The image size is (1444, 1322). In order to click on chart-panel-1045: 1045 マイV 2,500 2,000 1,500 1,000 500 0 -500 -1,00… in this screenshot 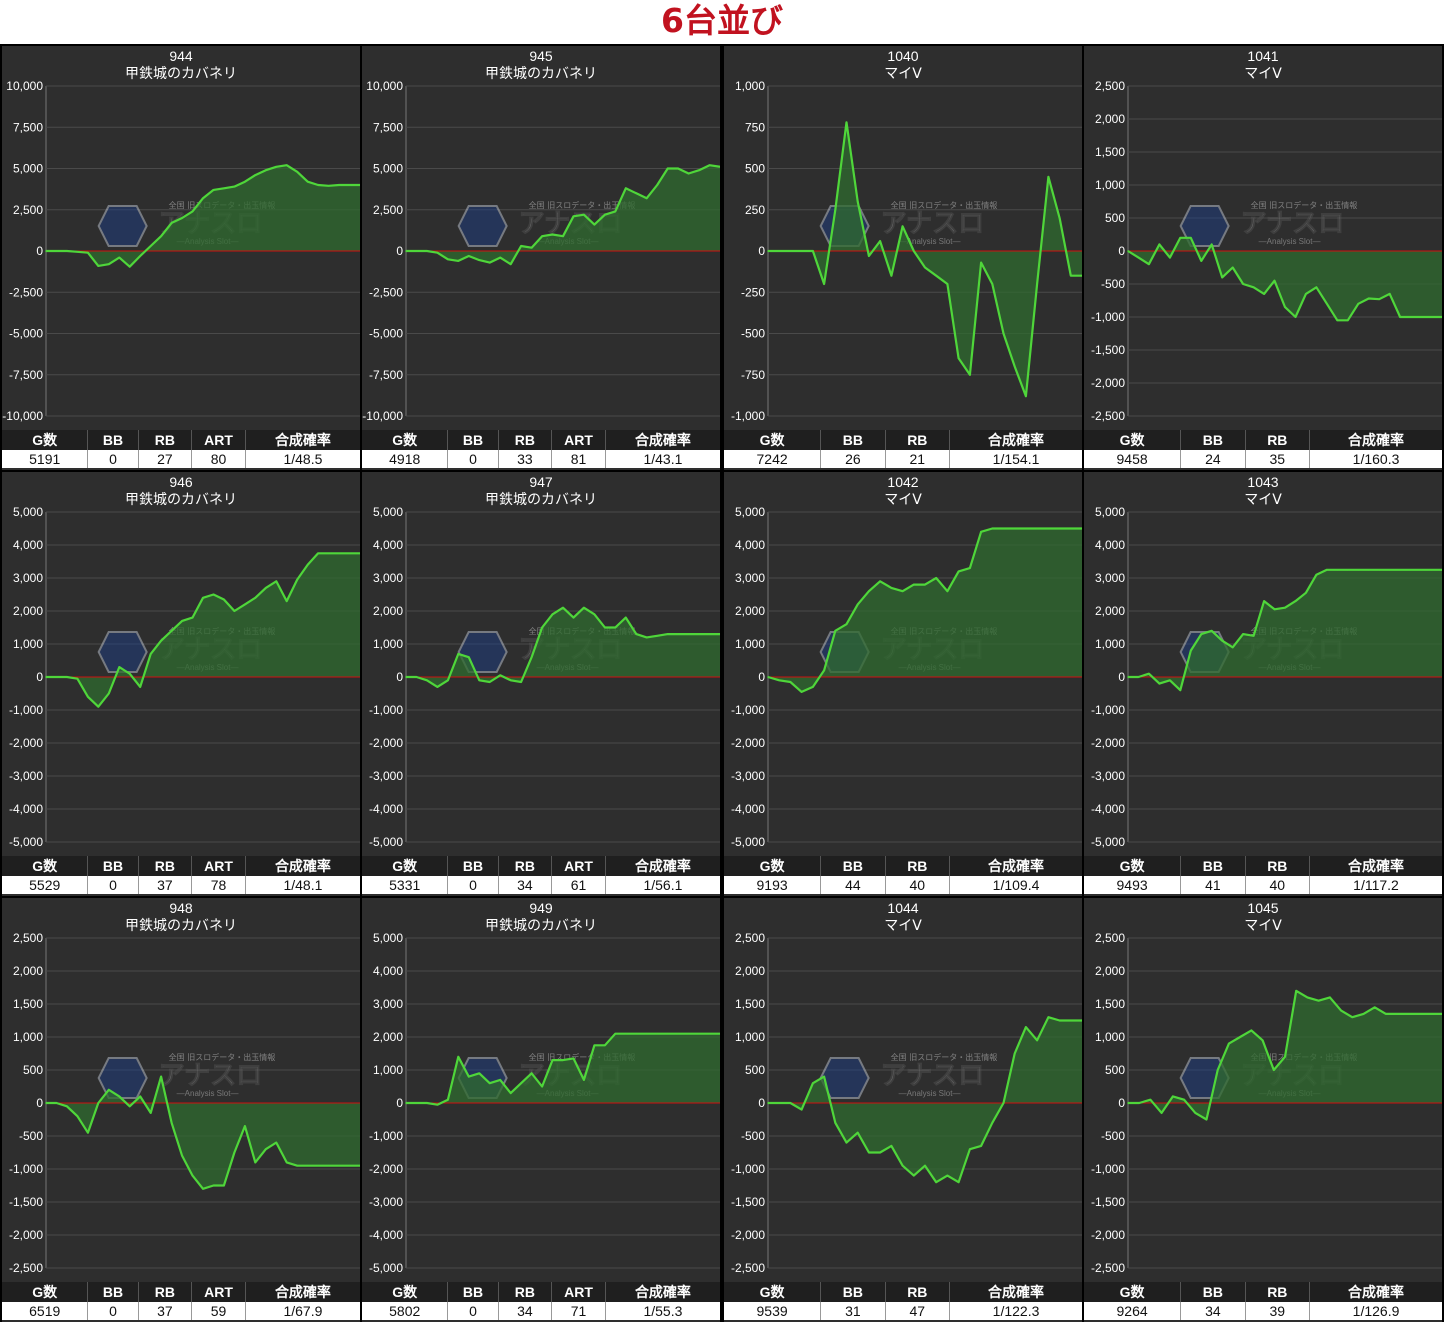, I will do `click(1263, 1110)`.